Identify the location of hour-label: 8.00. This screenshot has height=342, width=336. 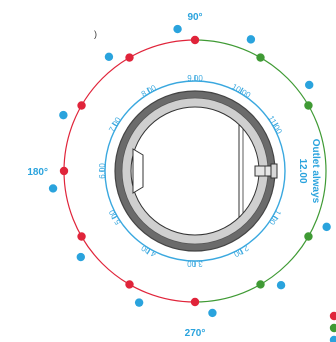
(149, 91).